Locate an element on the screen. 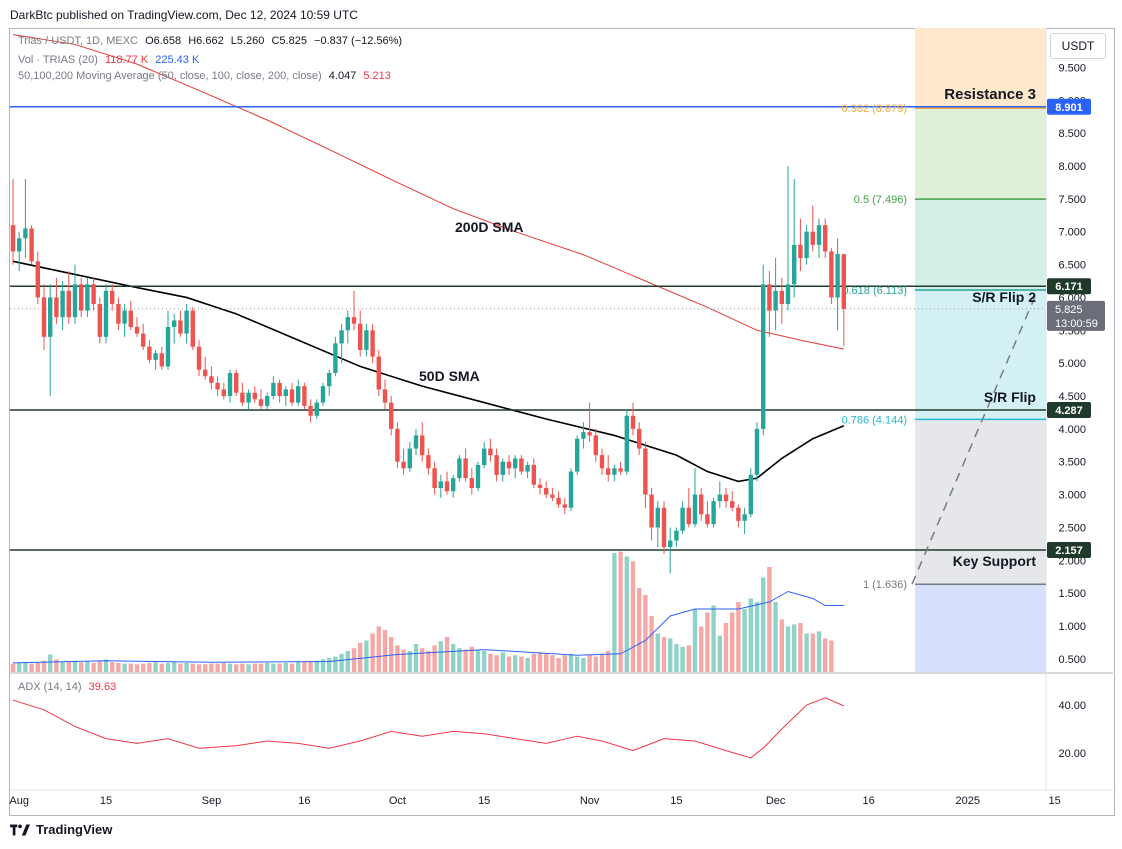 This screenshot has width=1122, height=849. legend-symbol: Trias / USDT, 1D, MEXC is located at coordinates (78, 41).